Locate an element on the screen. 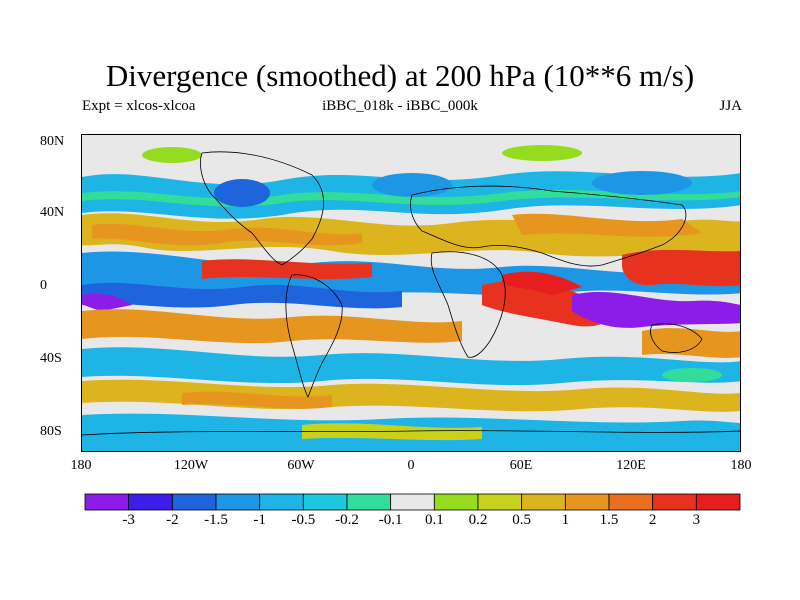 This screenshot has height=600, width=800. colorbar-tick-label: 0.2 is located at coordinates (478, 520).